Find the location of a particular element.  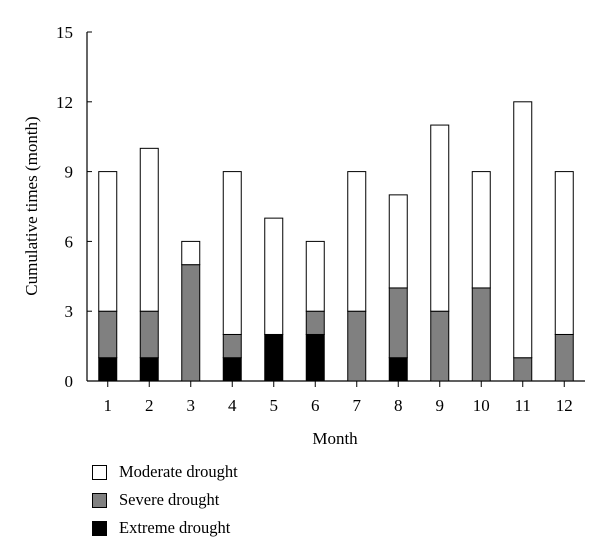

y-tick-label: 3 is located at coordinates (69, 311).